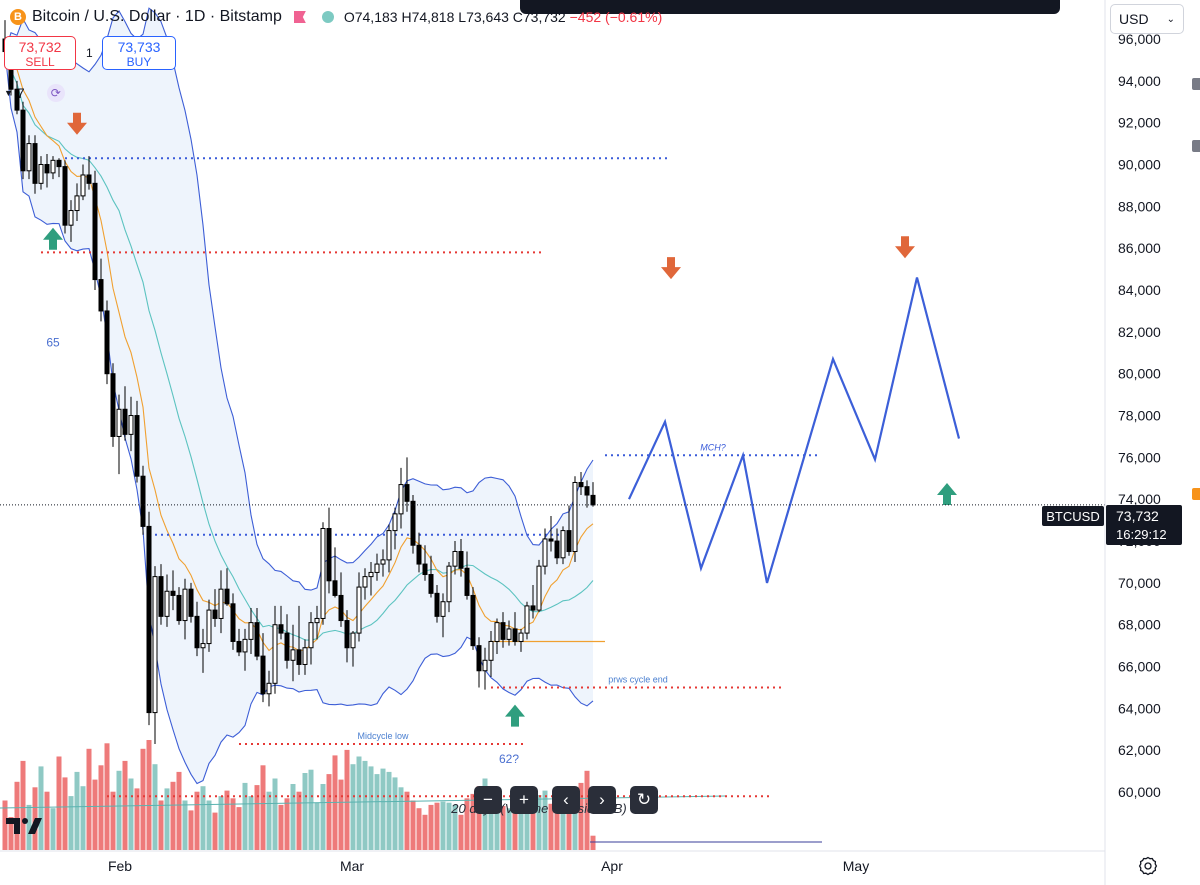 This screenshot has width=1200, height=885. Describe the element at coordinates (327, 17) in the screenshot. I see `market-status-icon` at that location.